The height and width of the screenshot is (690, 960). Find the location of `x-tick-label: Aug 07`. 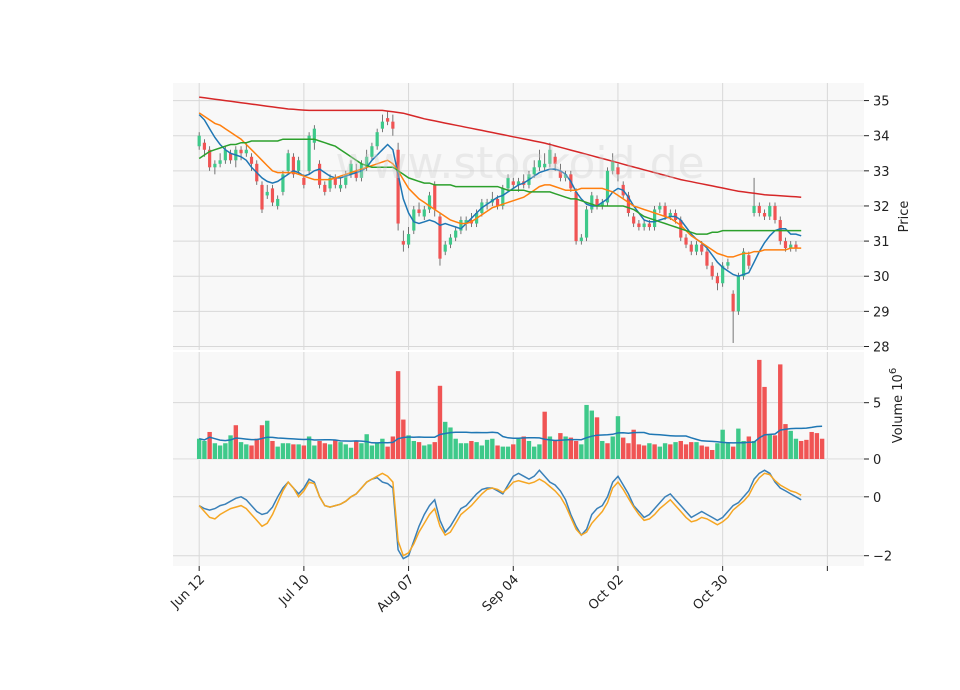

x-tick-label: Aug 07 is located at coordinates (395, 593).